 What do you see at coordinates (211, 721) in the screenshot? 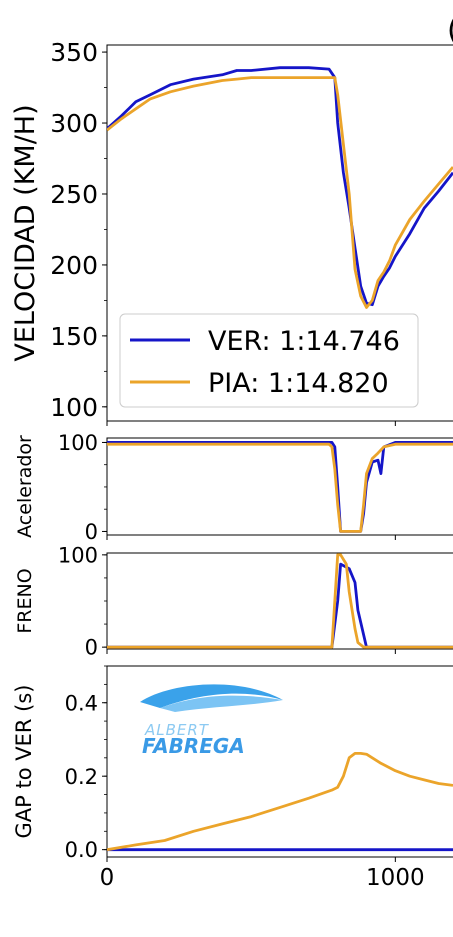
I see `albert-fabrega-logo: ALBERT FABREGA` at bounding box center [211, 721].